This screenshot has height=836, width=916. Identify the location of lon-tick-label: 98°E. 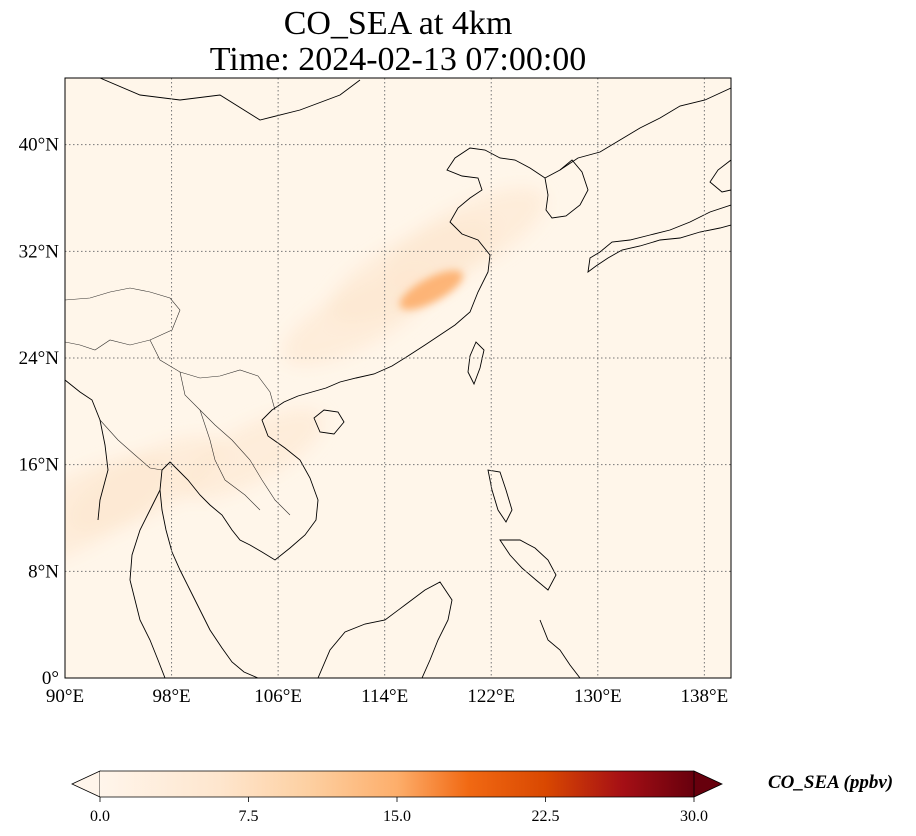
(171, 696).